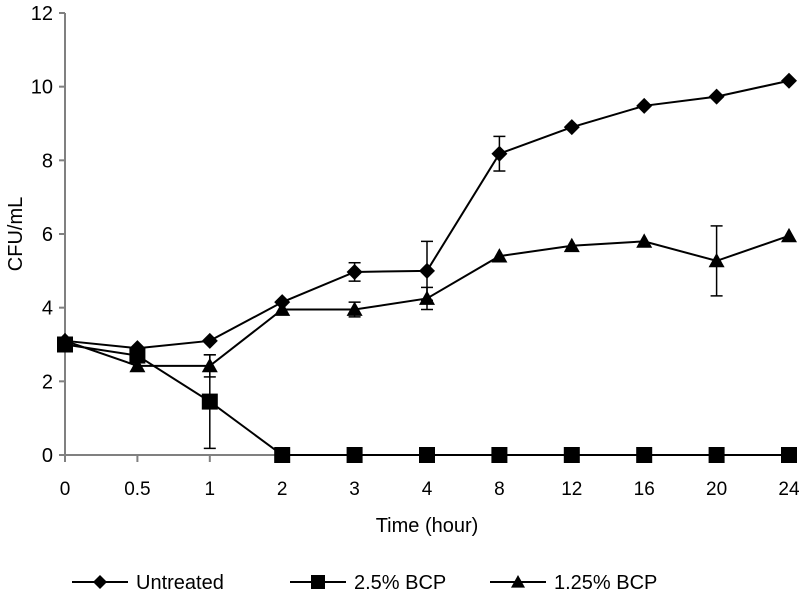  What do you see at coordinates (789, 489) in the screenshot?
I see `x-tick-label: 24` at bounding box center [789, 489].